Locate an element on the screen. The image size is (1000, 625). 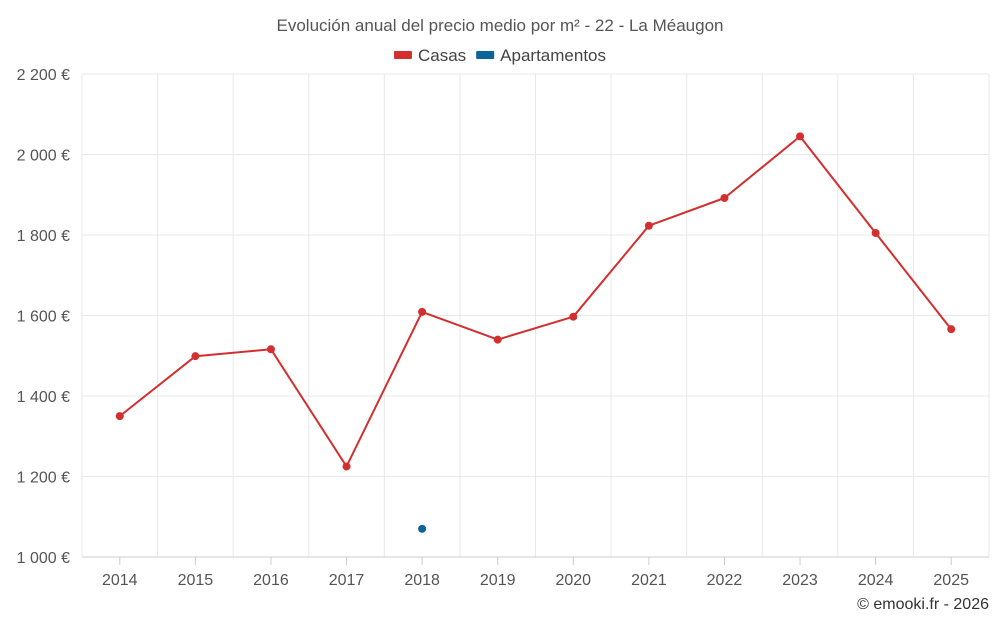
x-tick-label: 2023 is located at coordinates (800, 580).